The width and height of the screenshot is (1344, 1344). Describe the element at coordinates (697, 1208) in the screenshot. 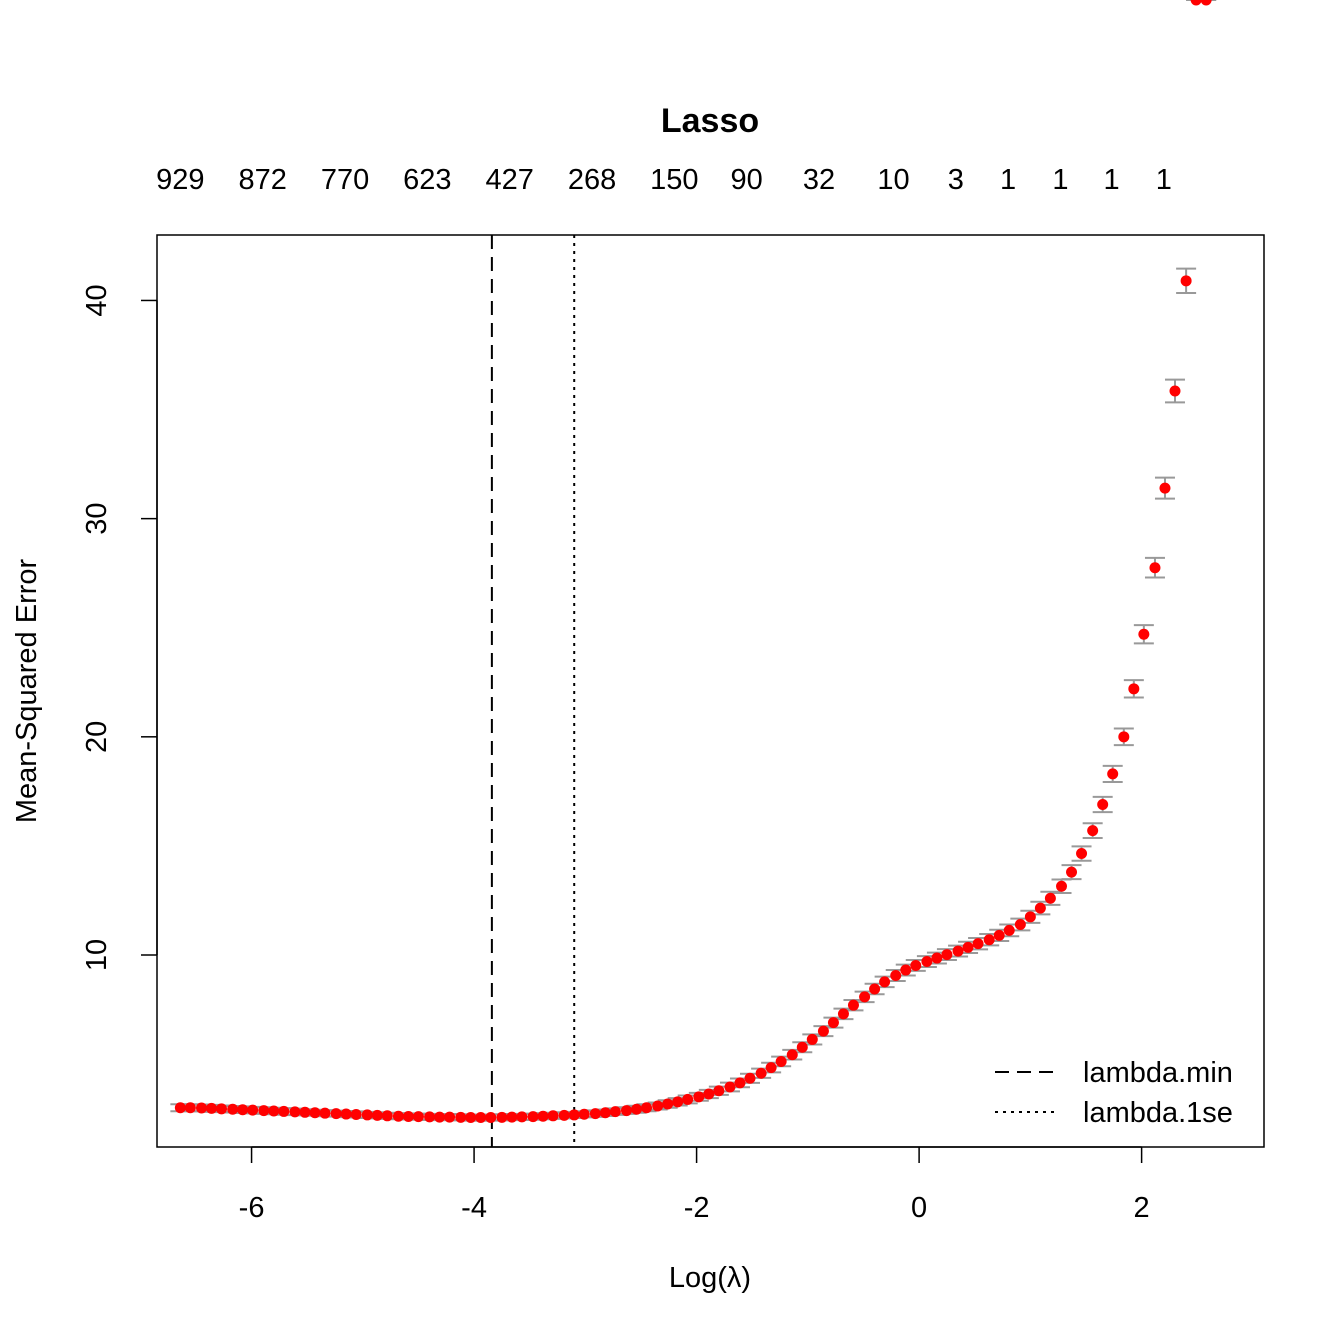

I see `x-tick-label: -2` at that location.